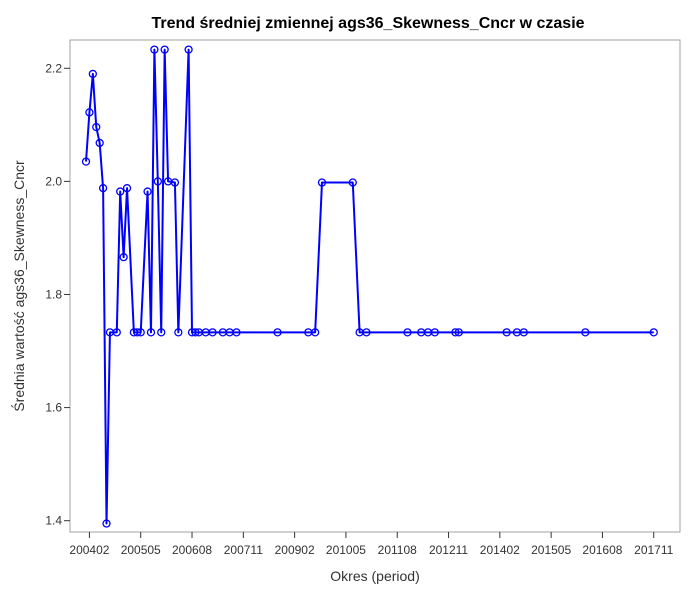 The height and width of the screenshot is (600, 700). I want to click on x-tick-label: 201211, so click(448, 550).